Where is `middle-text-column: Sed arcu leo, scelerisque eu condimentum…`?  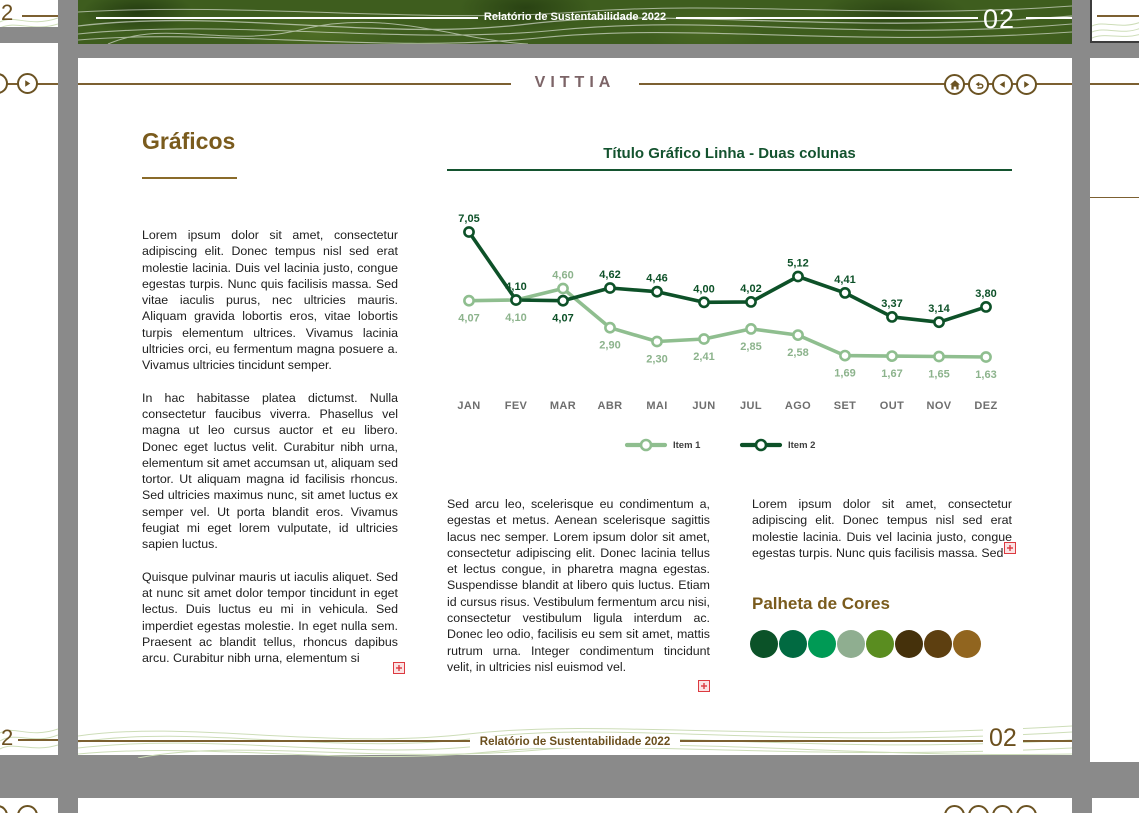
middle-text-column: Sed arcu leo, scelerisque eu condimentum… is located at coordinates (578, 593).